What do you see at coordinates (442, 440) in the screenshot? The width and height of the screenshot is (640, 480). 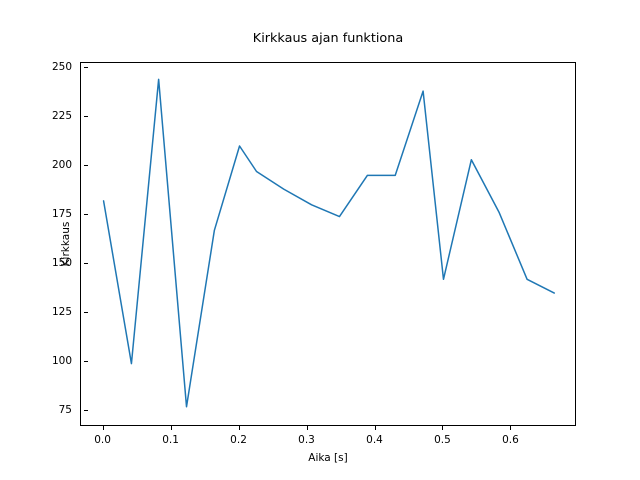 I see `x-tick-label: 0.5` at bounding box center [442, 440].